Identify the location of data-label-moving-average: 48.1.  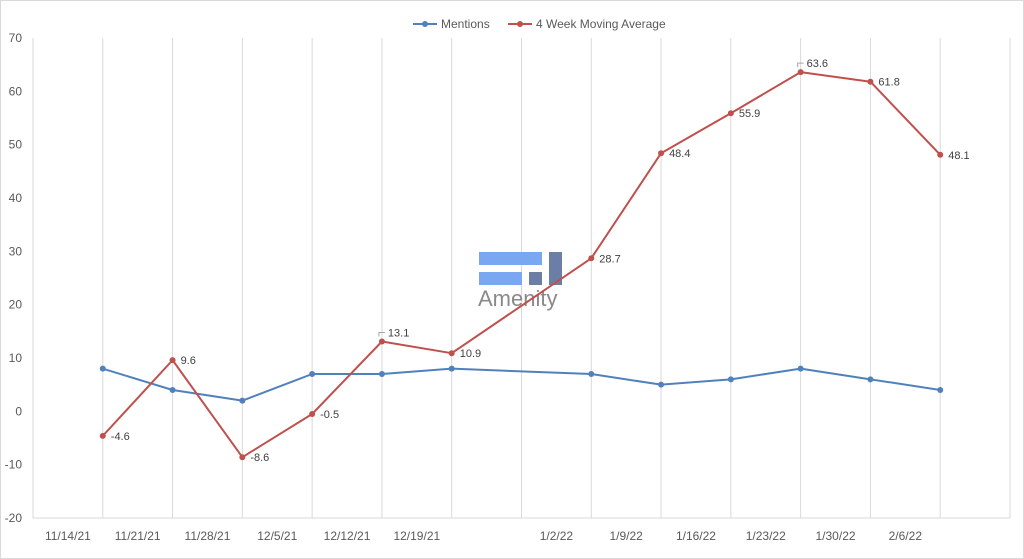
(958, 156).